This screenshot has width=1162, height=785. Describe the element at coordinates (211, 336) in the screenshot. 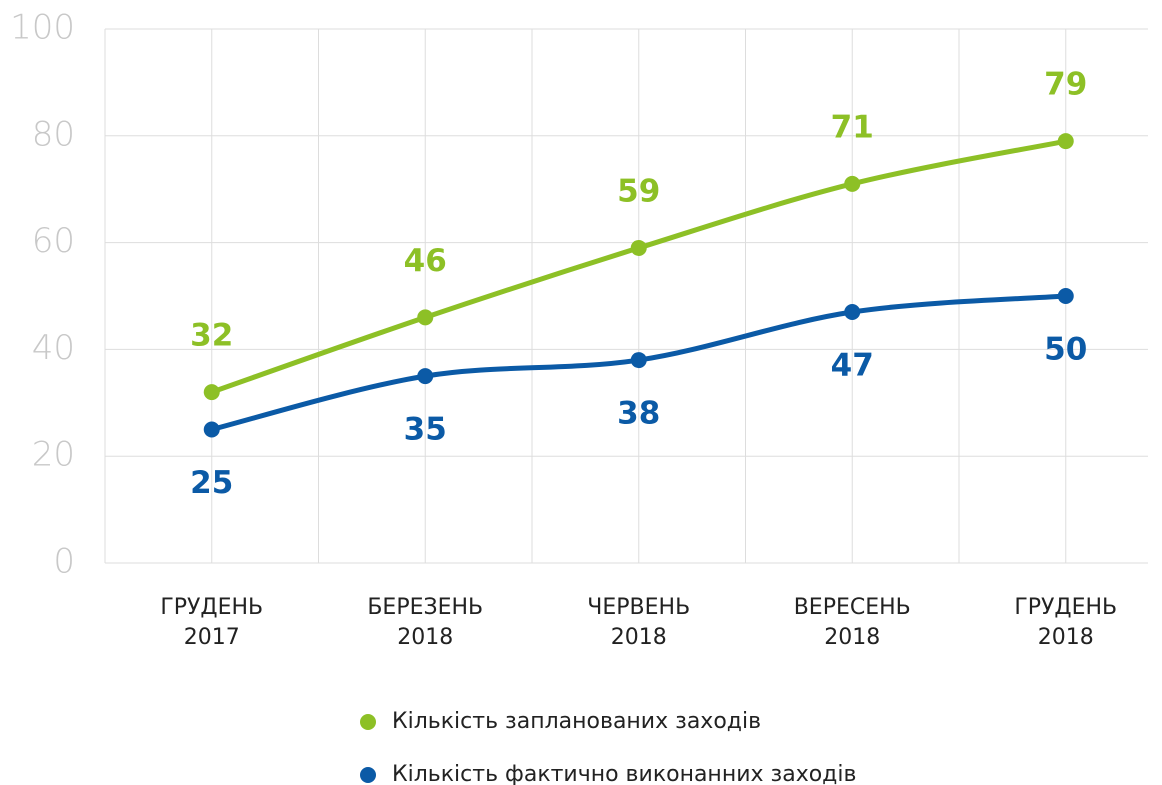

I see `data-label: 32` at that location.